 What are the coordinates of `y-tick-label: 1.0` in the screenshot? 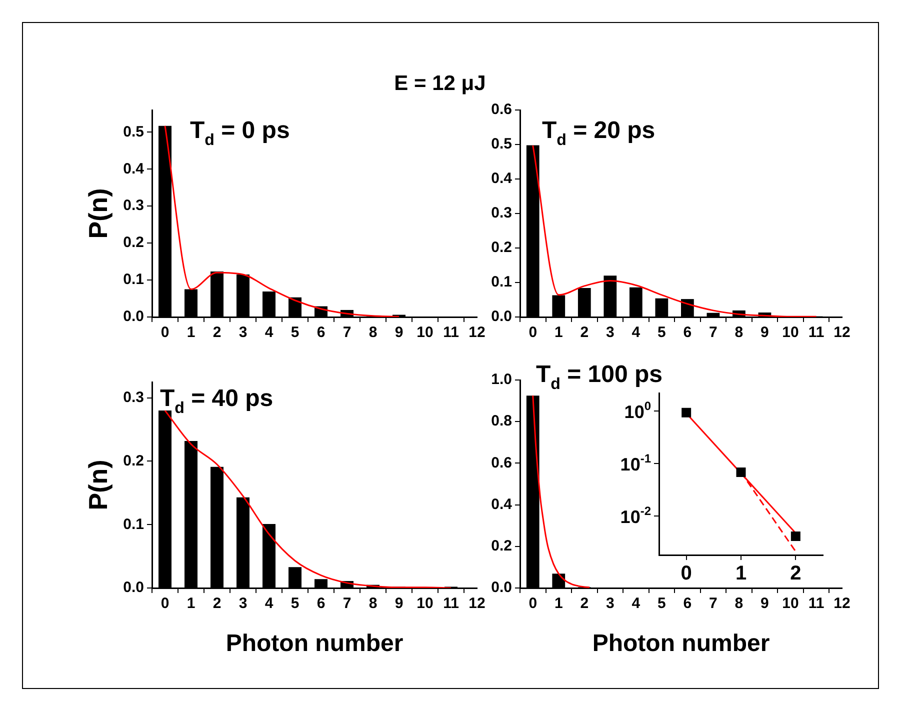 It's located at (501, 379).